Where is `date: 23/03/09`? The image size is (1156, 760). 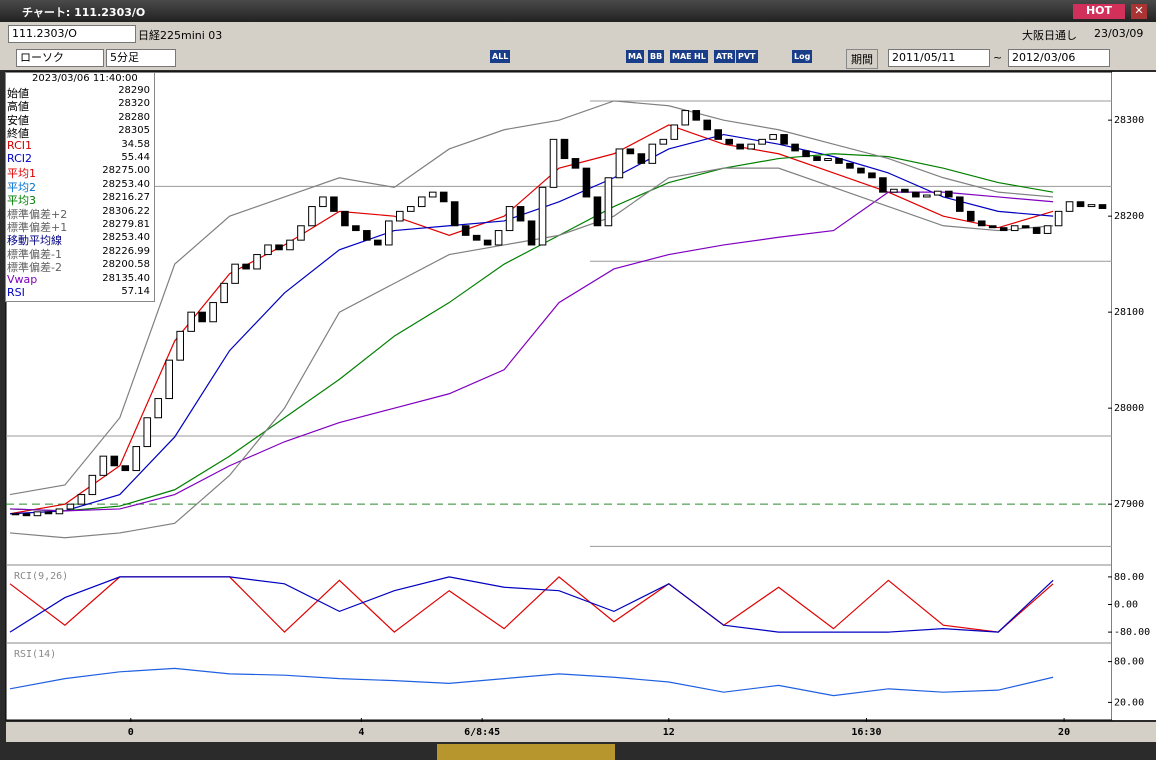
date: 23/03/09 is located at coordinates (1119, 33).